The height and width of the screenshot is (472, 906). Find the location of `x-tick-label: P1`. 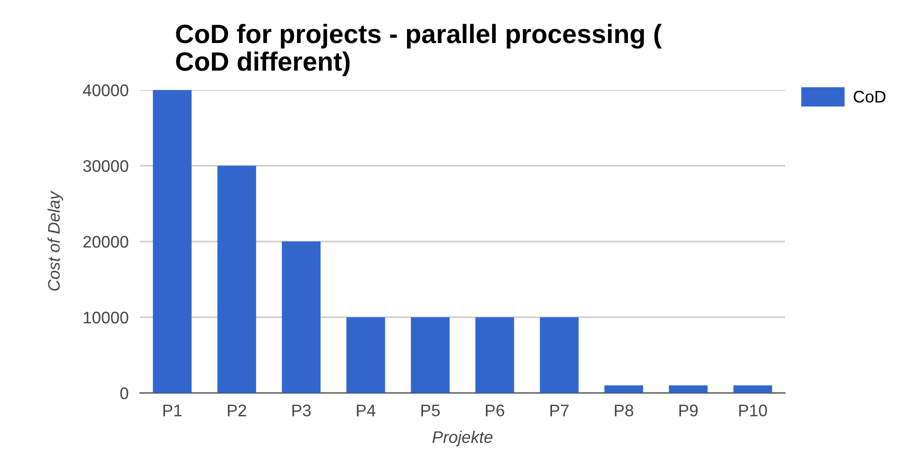

x-tick-label: P1 is located at coordinates (172, 410).